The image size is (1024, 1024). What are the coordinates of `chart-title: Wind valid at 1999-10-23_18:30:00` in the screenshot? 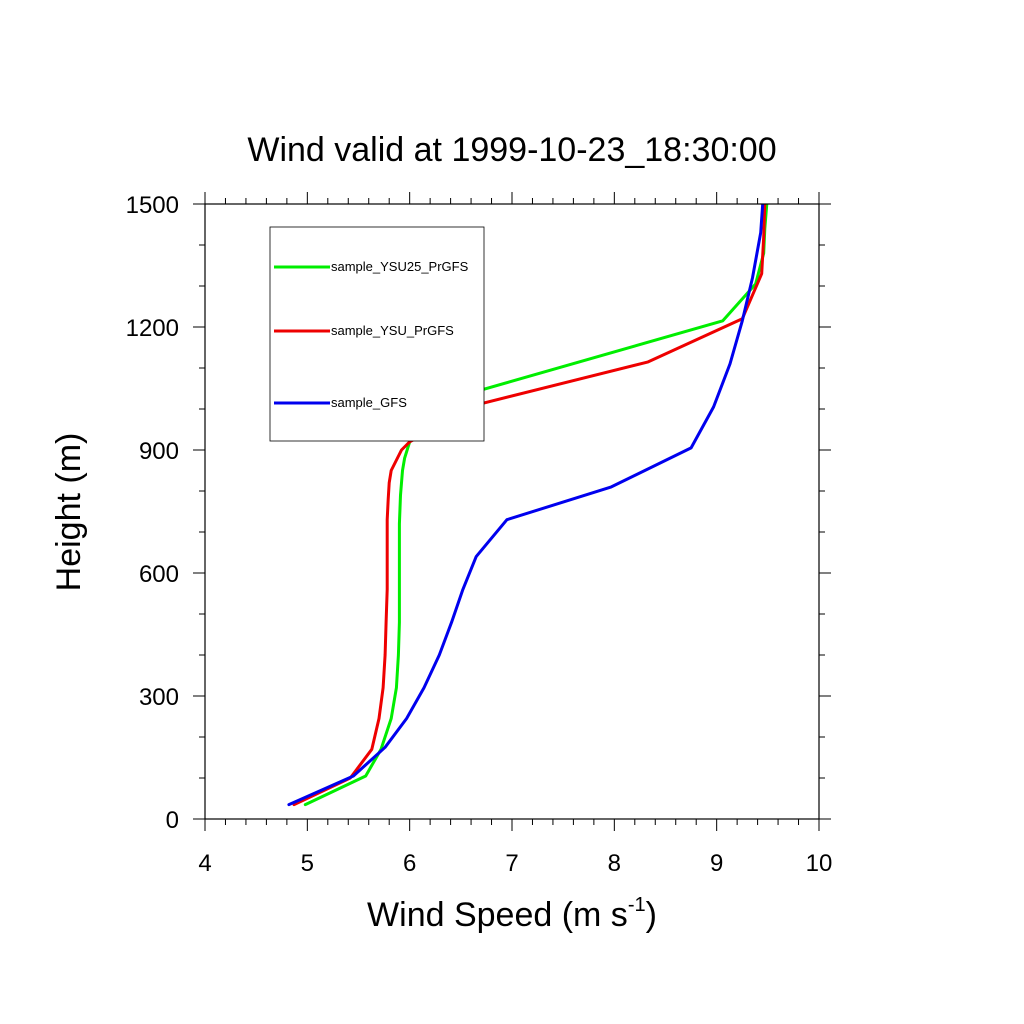 It's located at (511, 150).